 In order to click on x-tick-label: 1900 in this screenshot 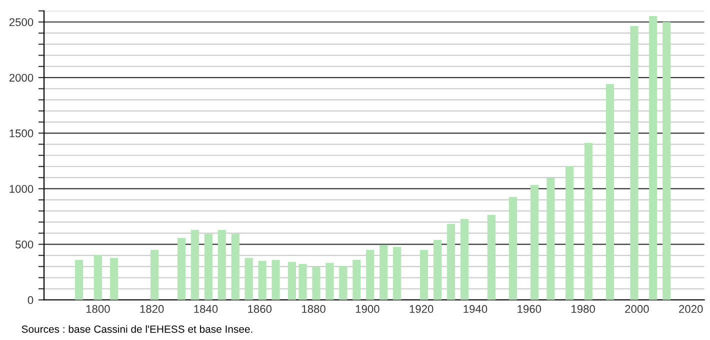, I will do `click(368, 309)`.